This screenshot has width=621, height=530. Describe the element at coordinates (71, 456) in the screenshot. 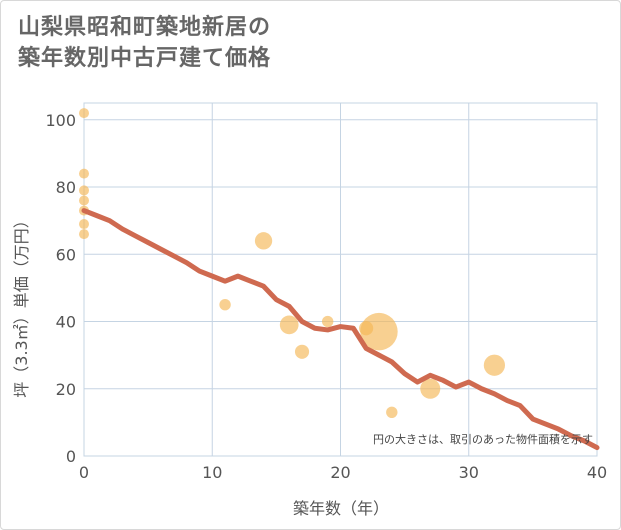

I see `y-tick-label: 0` at that location.